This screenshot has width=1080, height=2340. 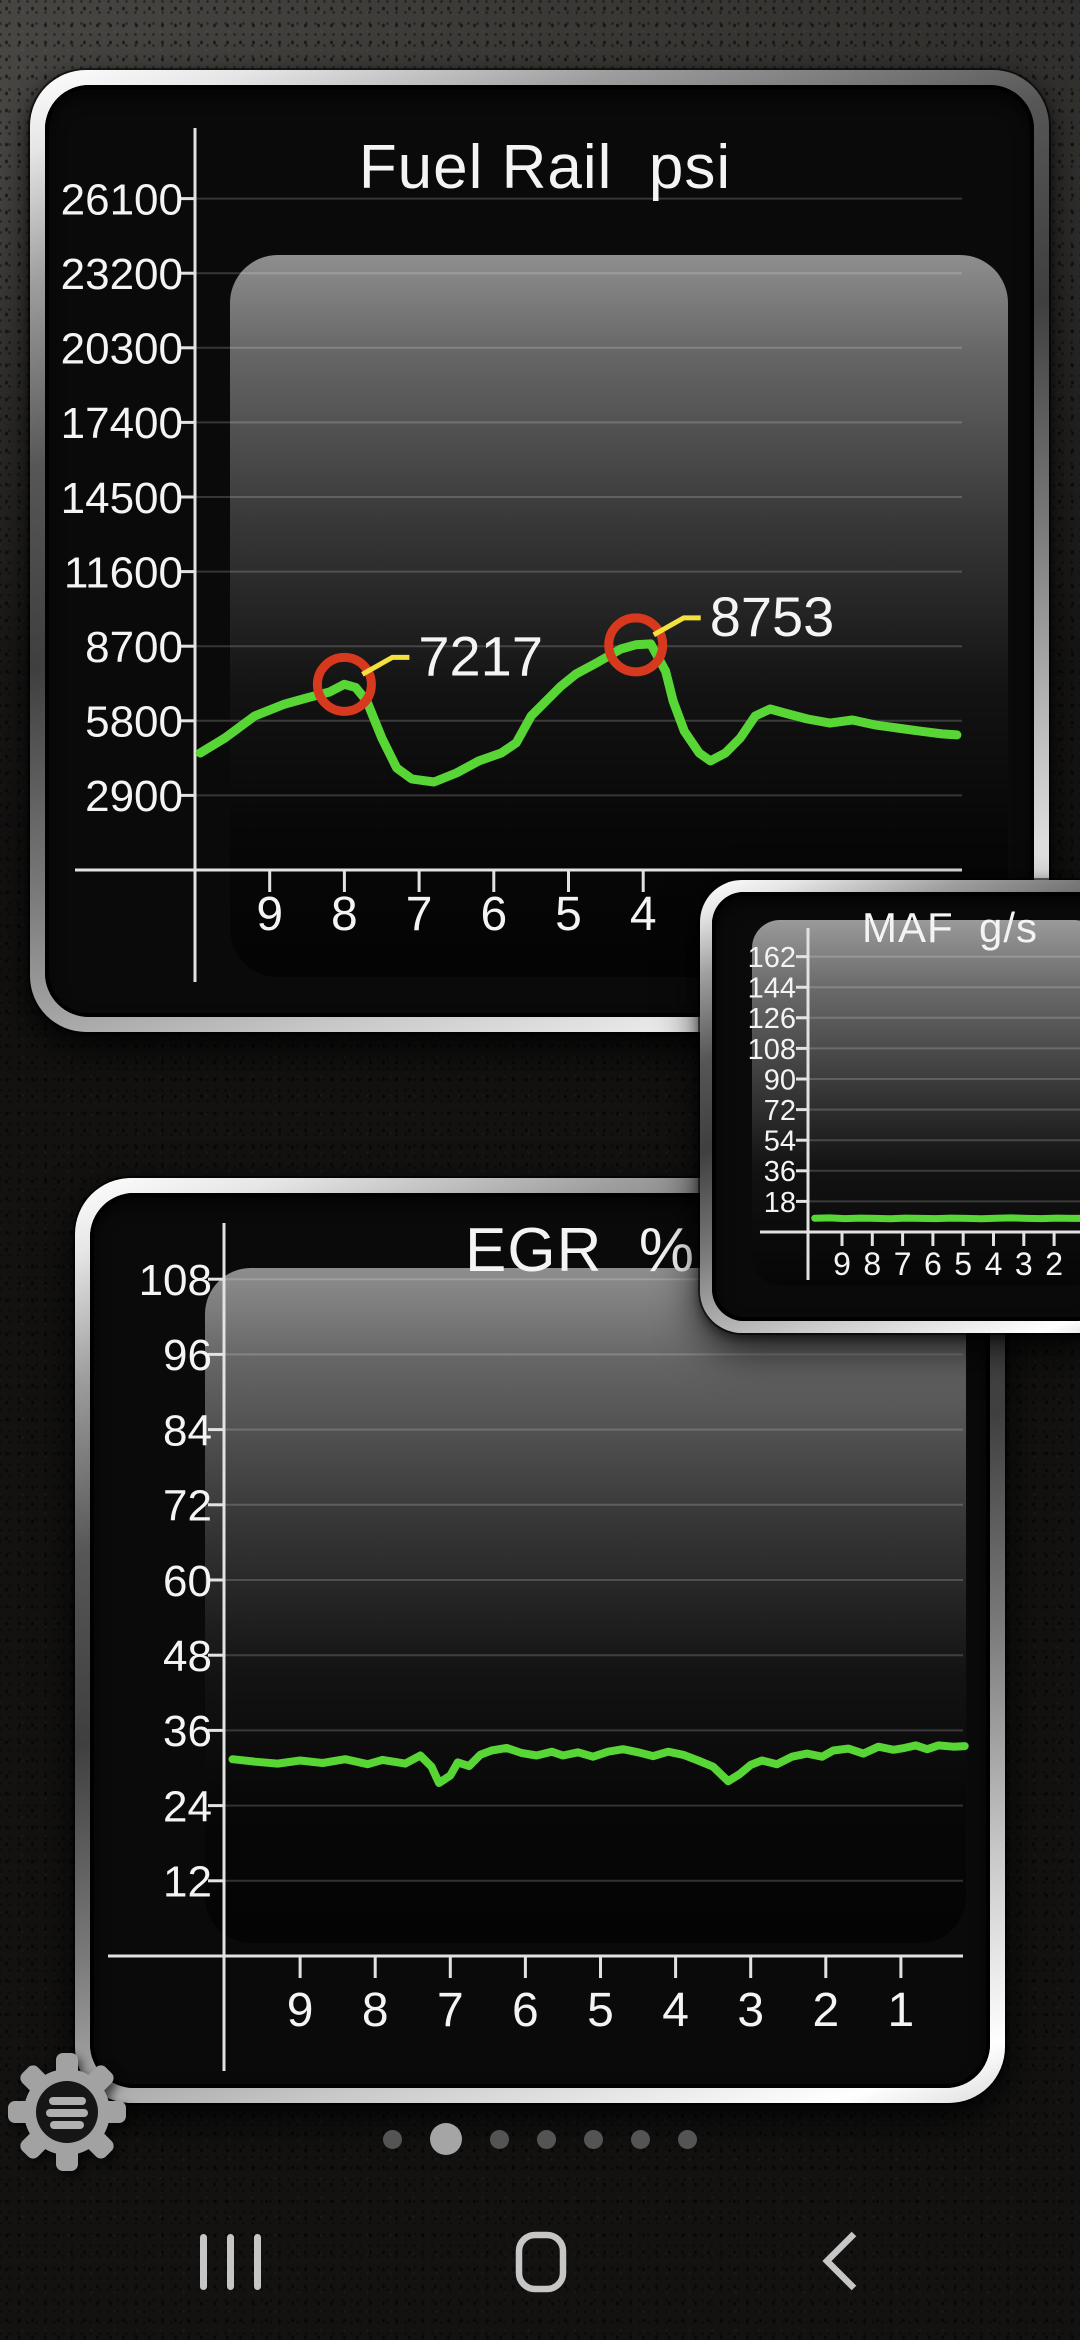 I want to click on maf-gauge-screen: 162 144 126 108 90 72 54 36 18 9 8 7 6 5 4 3 2 MAF g/s, so click(x=896, y=1106).